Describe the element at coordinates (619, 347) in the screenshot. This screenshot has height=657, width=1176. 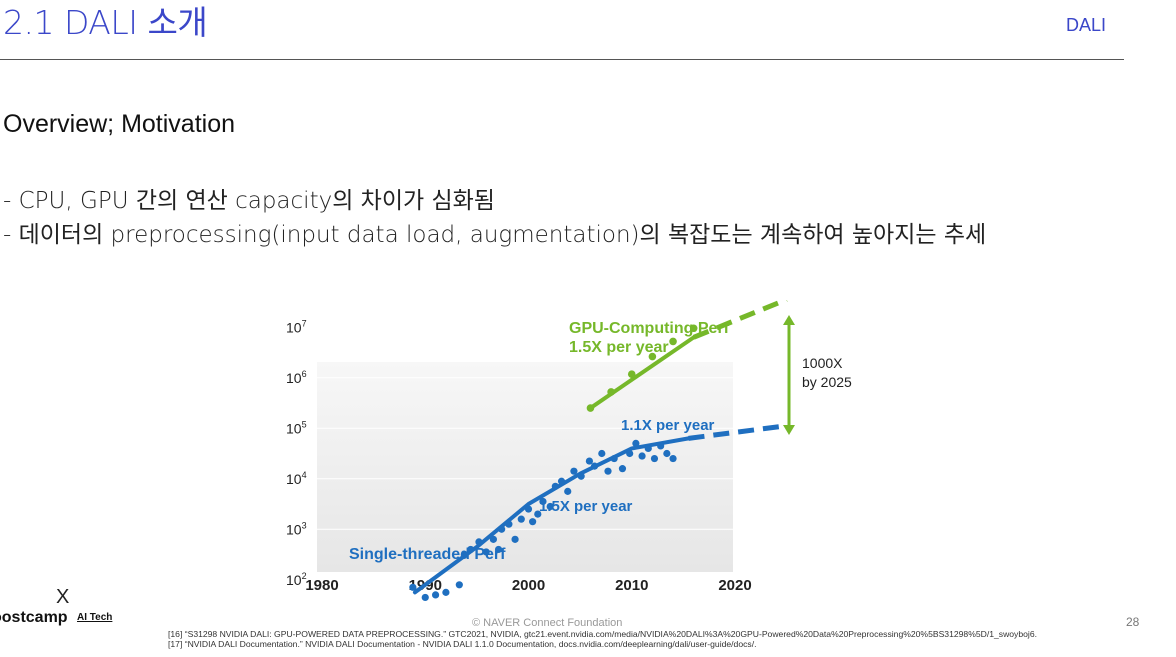
I see `gpu-rate-label: 1.5X per year` at that location.